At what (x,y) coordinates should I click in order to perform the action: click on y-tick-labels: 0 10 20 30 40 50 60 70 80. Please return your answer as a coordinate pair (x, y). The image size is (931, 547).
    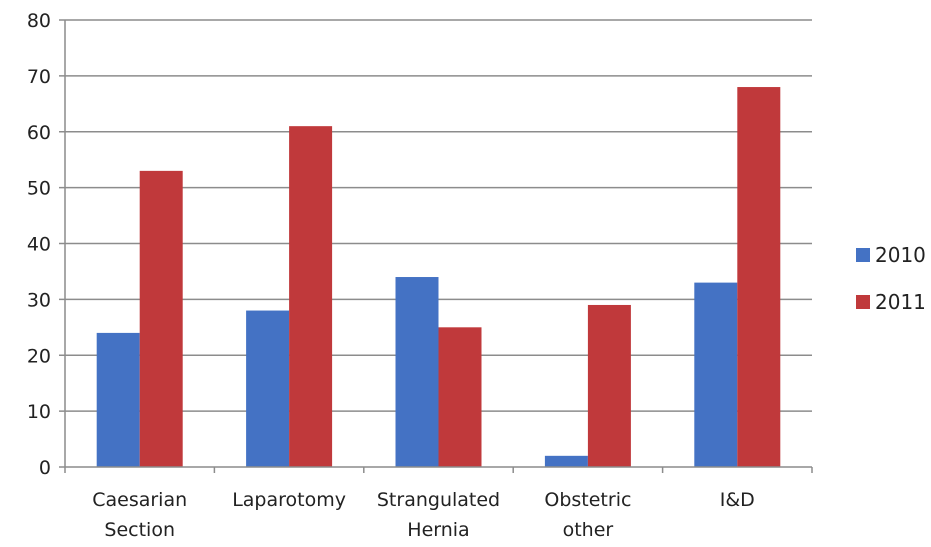
    Looking at the image, I should click on (39, 244).